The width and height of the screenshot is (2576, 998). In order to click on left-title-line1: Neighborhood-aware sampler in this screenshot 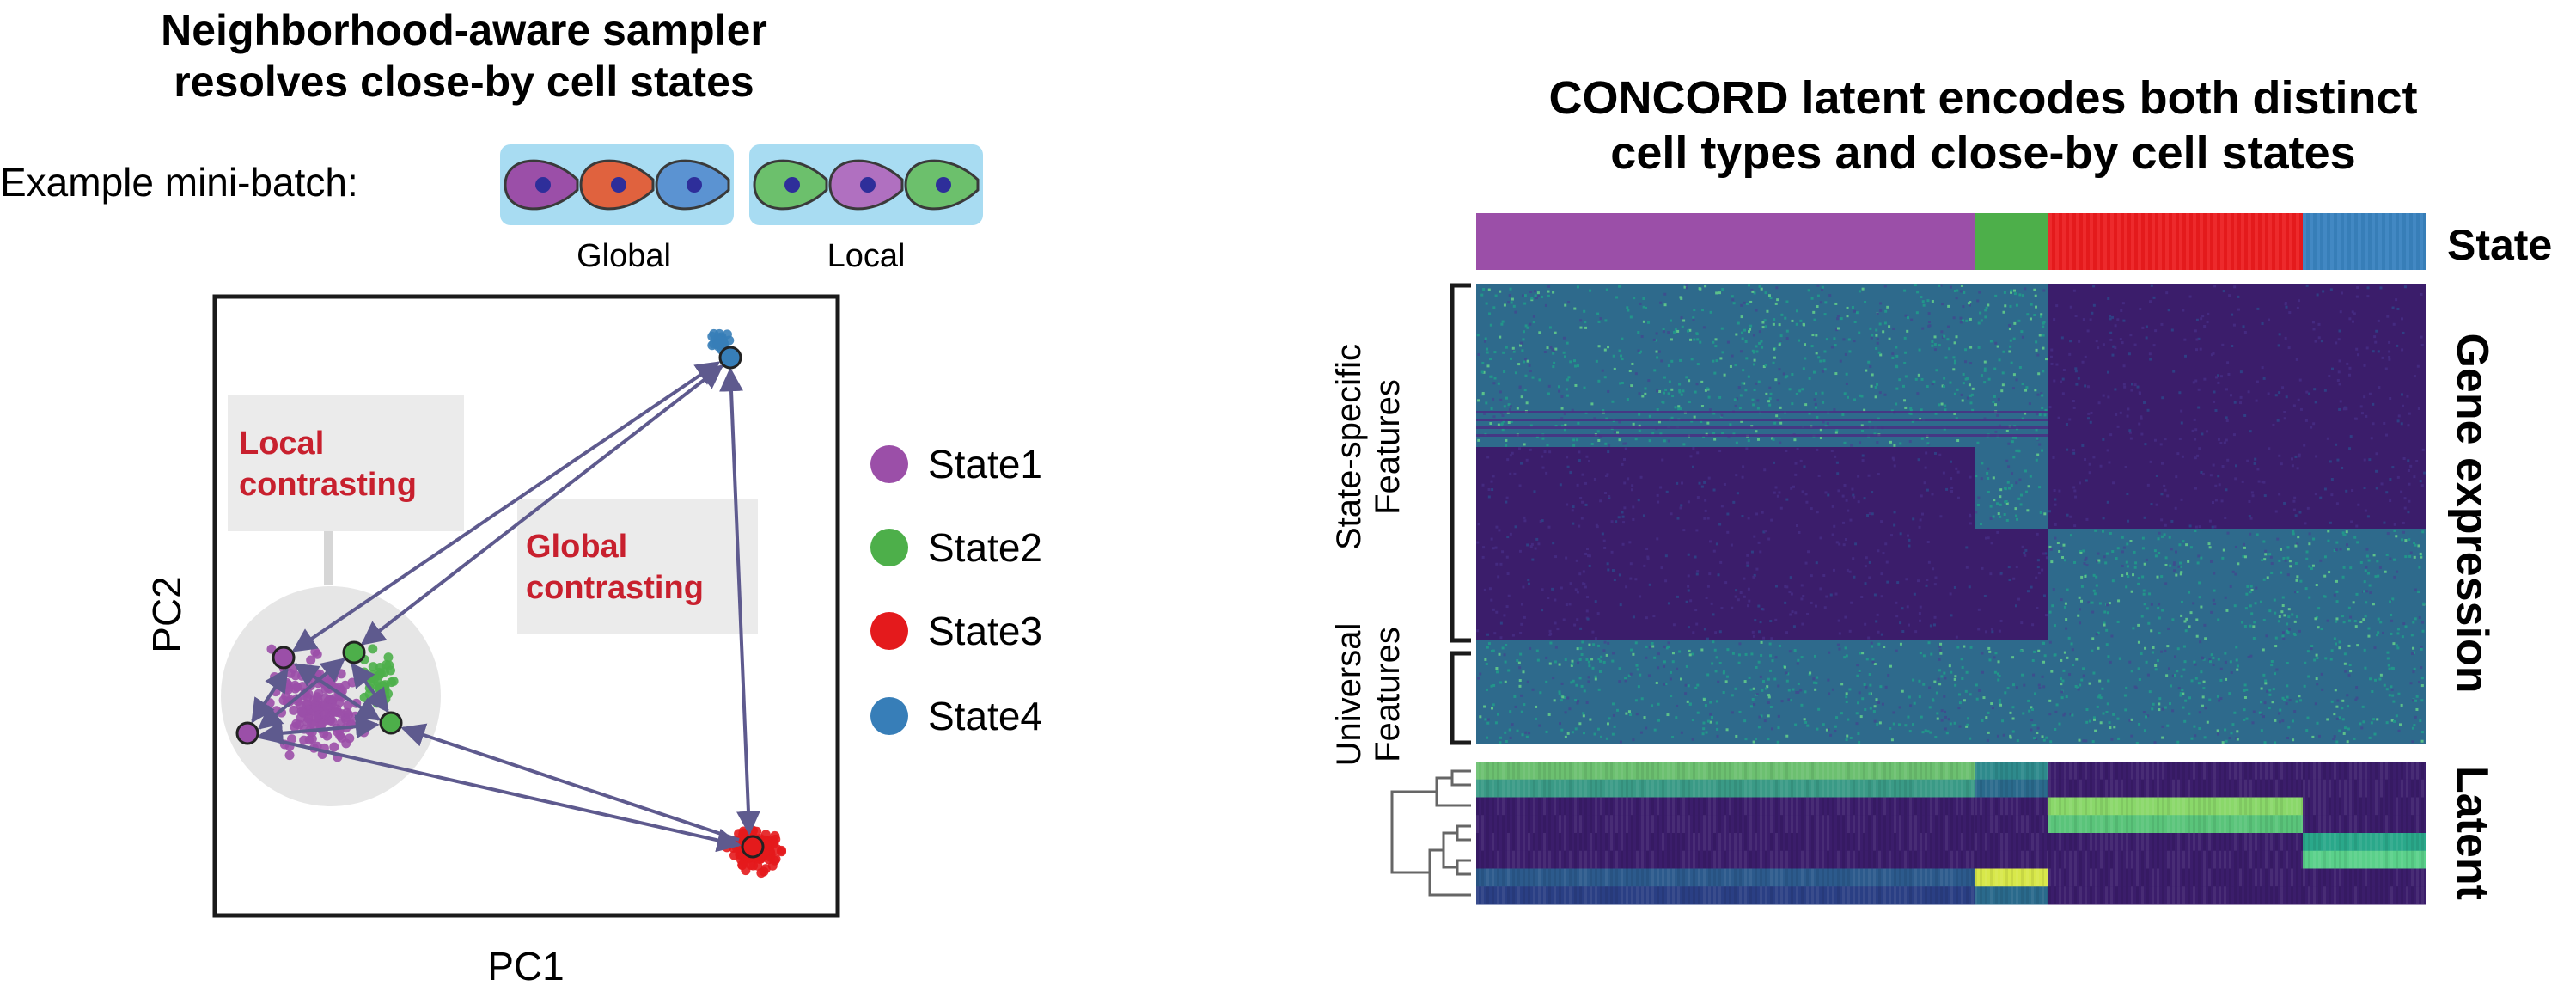, I will do `click(464, 30)`.